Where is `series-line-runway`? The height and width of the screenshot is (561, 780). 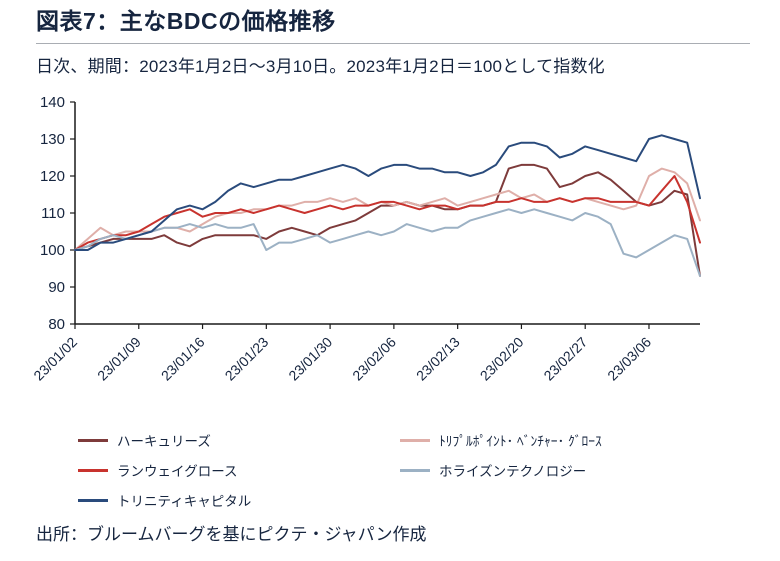
series-line-runway is located at coordinates (387, 213).